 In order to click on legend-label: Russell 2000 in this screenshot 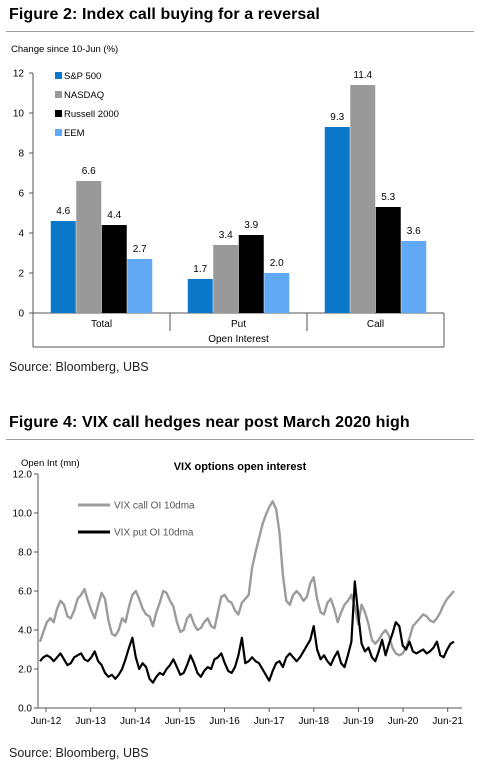, I will do `click(91, 114)`.